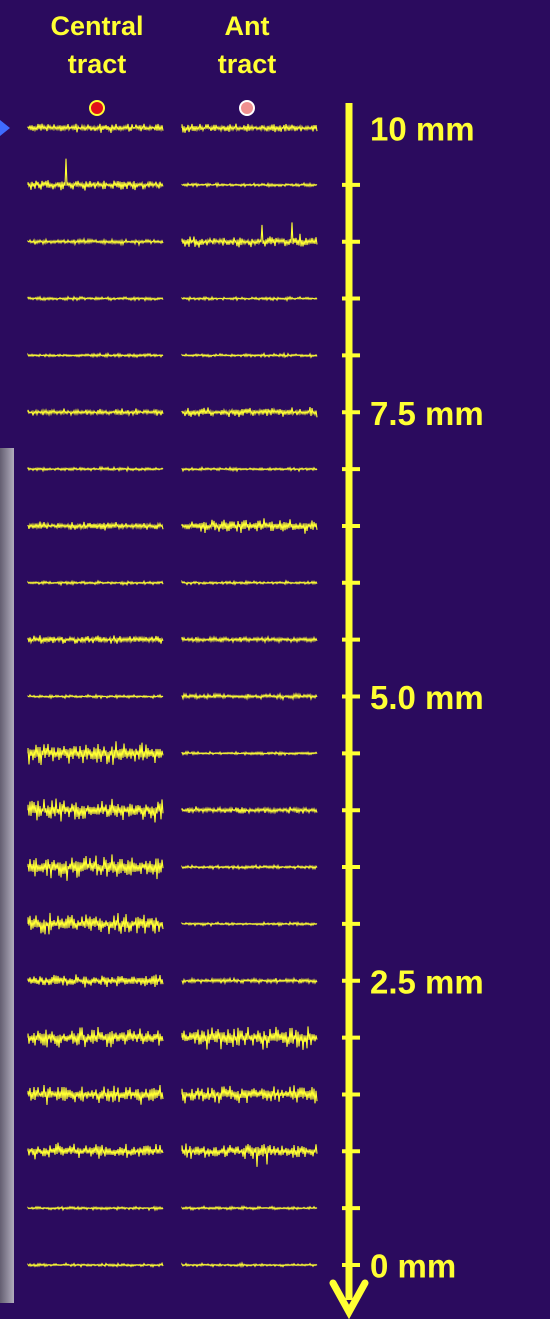 The height and width of the screenshot is (1319, 550). Describe the element at coordinates (427, 697) in the screenshot. I see `depth-label: 5.0 mm` at that location.